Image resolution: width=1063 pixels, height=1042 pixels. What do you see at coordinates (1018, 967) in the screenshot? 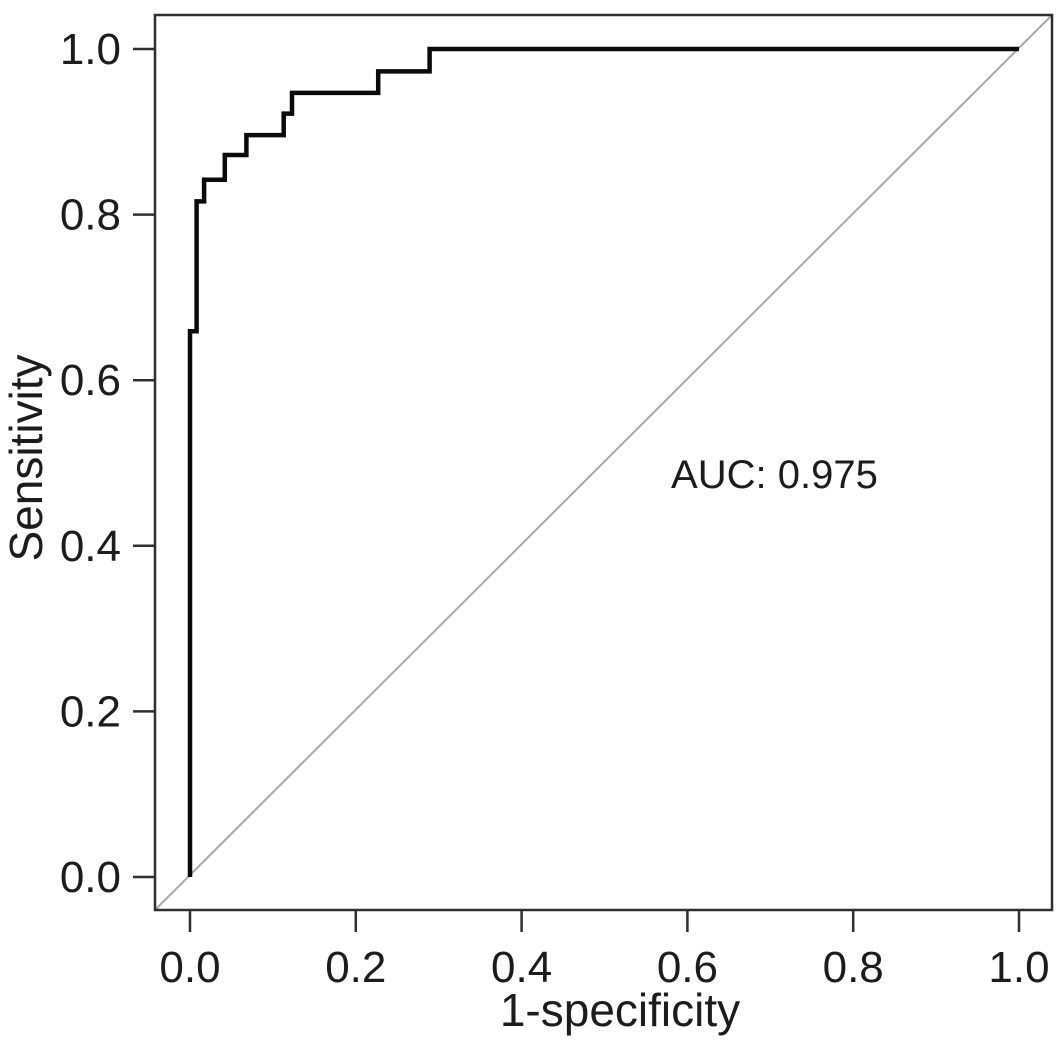
I see `x-tick-label: 1.0` at bounding box center [1018, 967].